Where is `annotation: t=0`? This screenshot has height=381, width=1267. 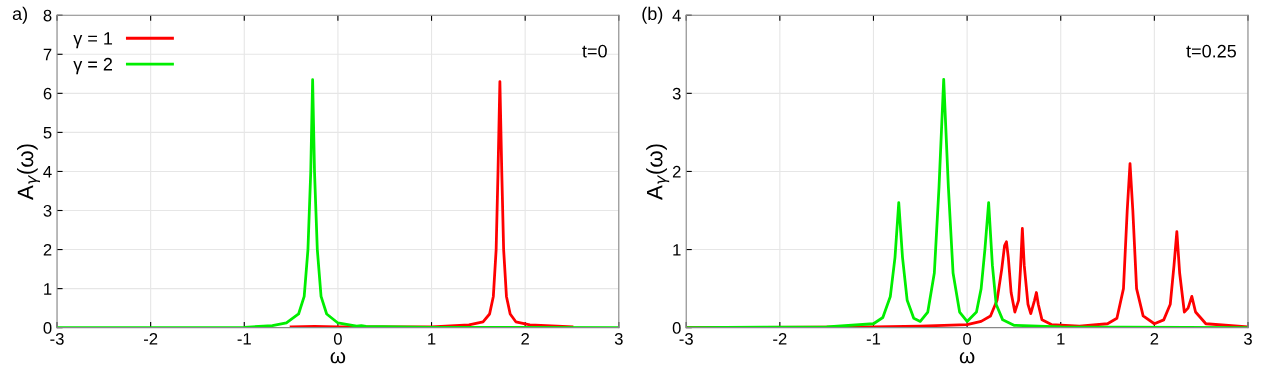 annotation: t=0 is located at coordinates (594, 51).